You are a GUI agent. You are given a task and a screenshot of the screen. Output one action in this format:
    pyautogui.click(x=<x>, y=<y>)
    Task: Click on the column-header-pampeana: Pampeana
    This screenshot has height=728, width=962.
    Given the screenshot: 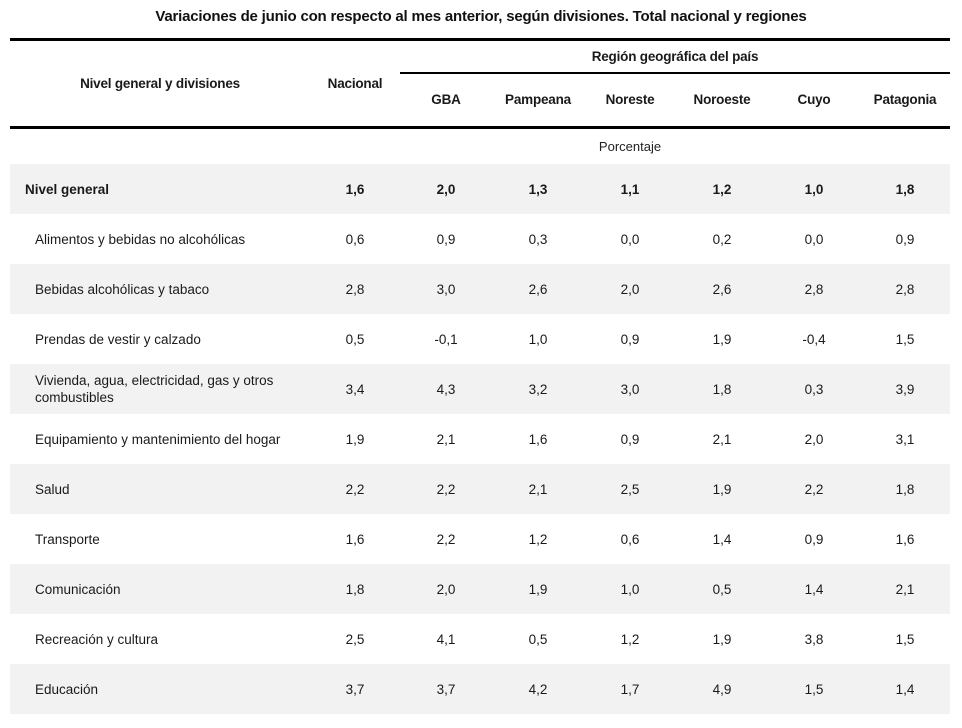 What is the action you would take?
    pyautogui.click(x=538, y=100)
    